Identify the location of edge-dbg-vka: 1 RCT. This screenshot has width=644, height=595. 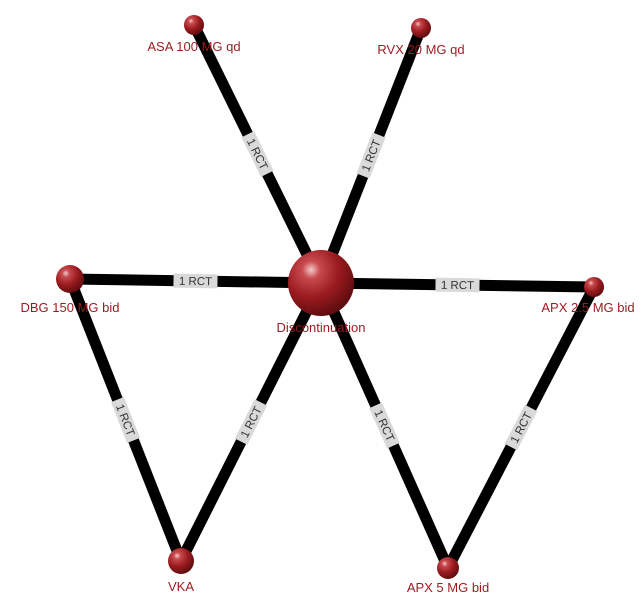
(125, 420).